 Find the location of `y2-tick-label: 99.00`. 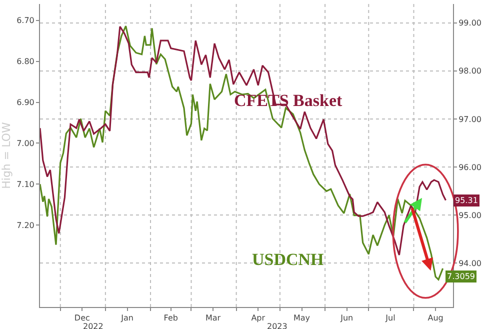

y2-tick-label: 99.00 is located at coordinates (470, 23).